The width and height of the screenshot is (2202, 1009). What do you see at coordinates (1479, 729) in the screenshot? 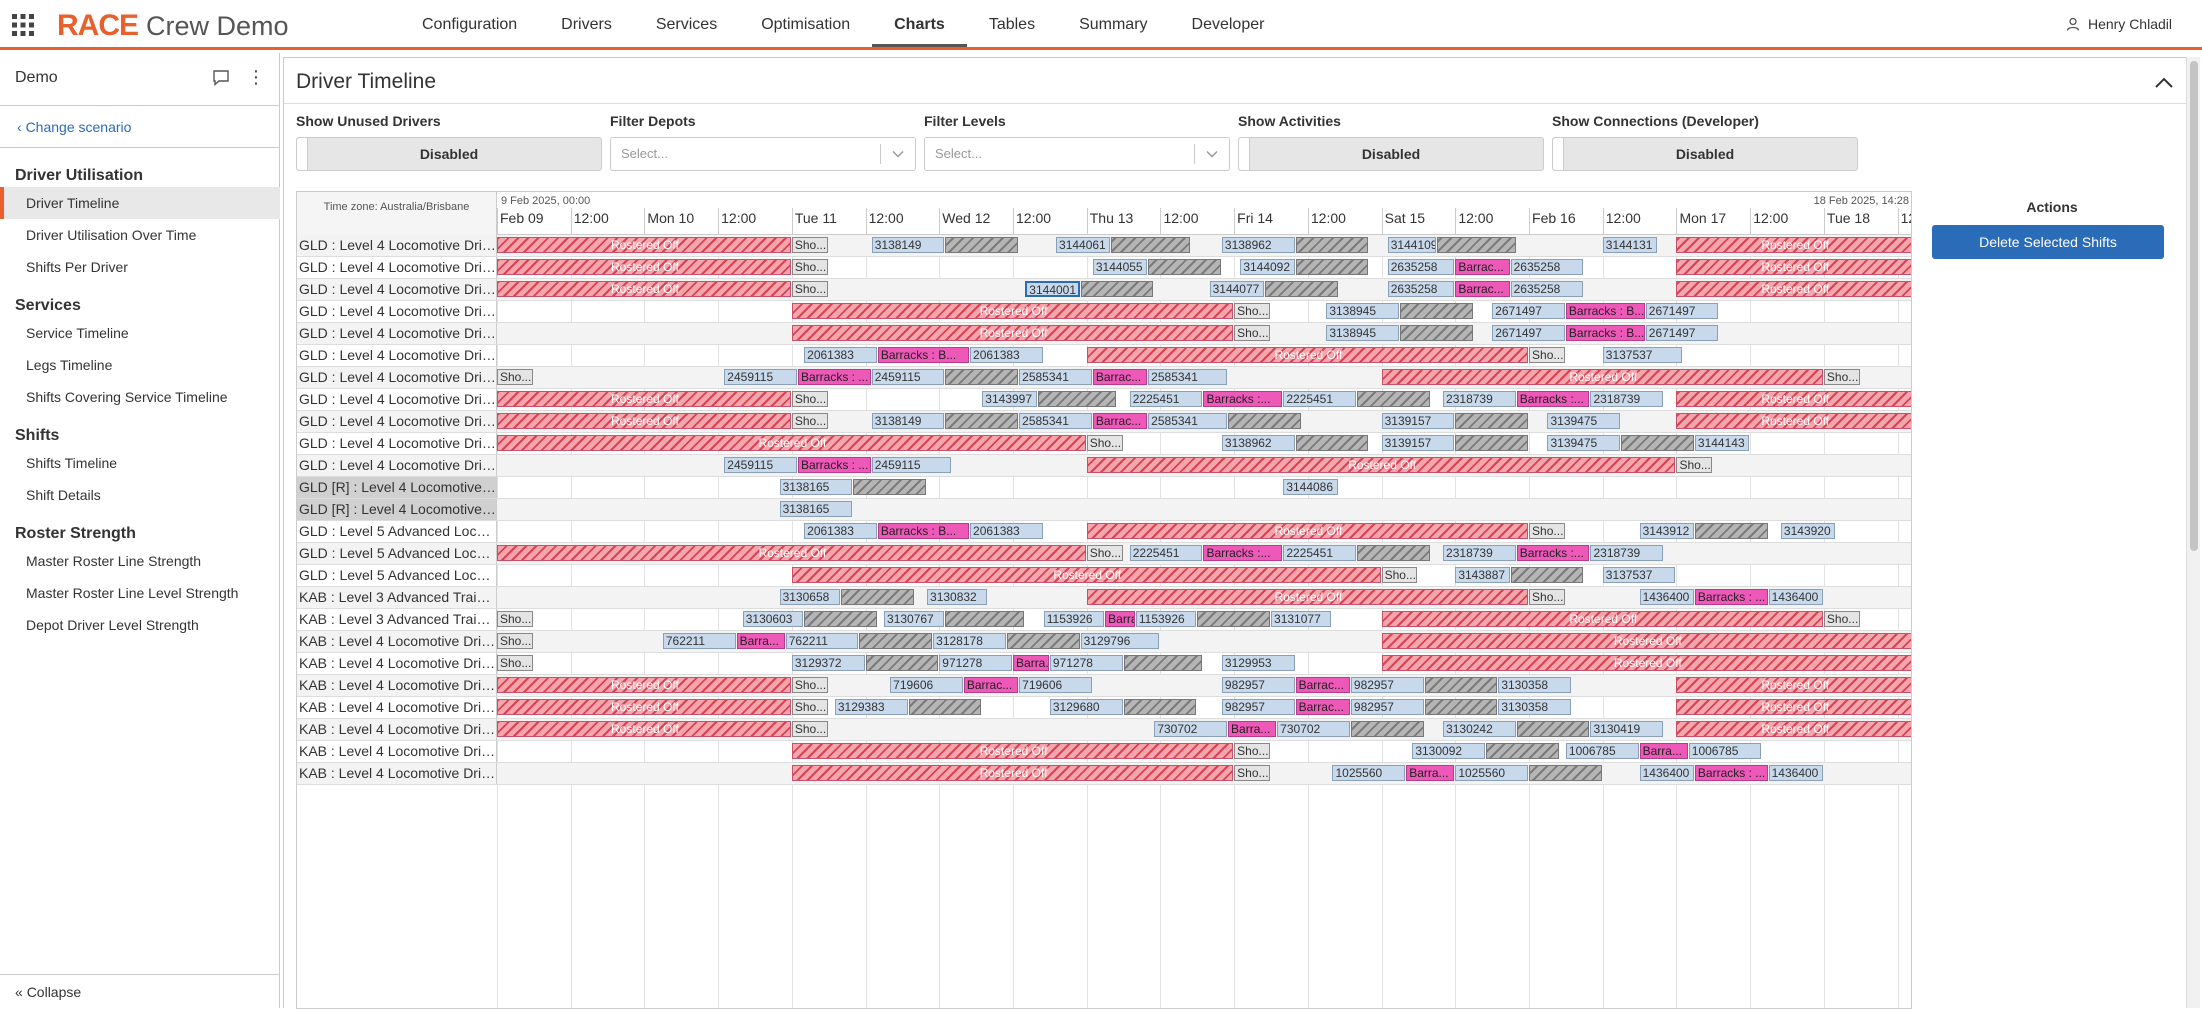
I see `shift-block: 3130242` at bounding box center [1479, 729].